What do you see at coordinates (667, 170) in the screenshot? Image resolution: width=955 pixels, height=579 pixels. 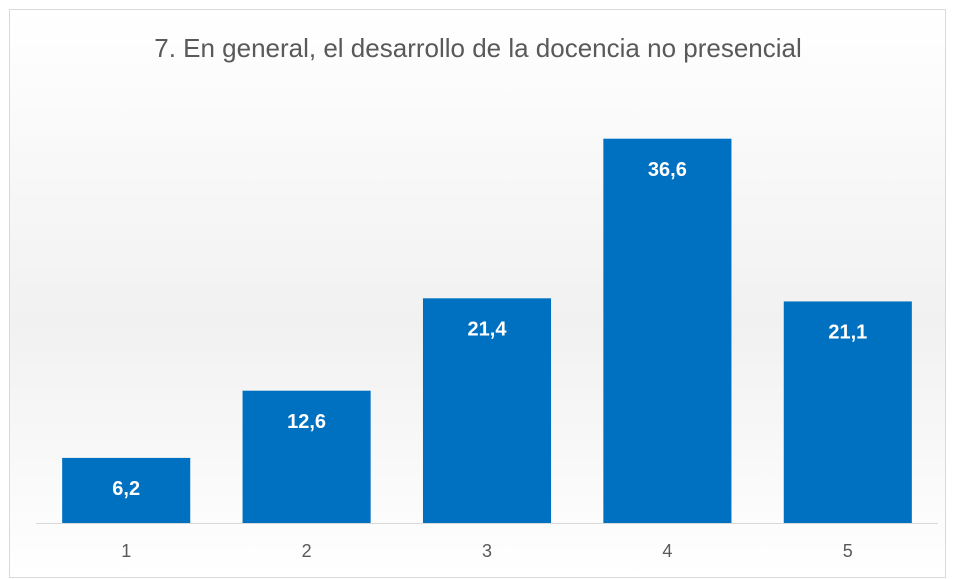 I see `data-label: 36,6` at bounding box center [667, 170].